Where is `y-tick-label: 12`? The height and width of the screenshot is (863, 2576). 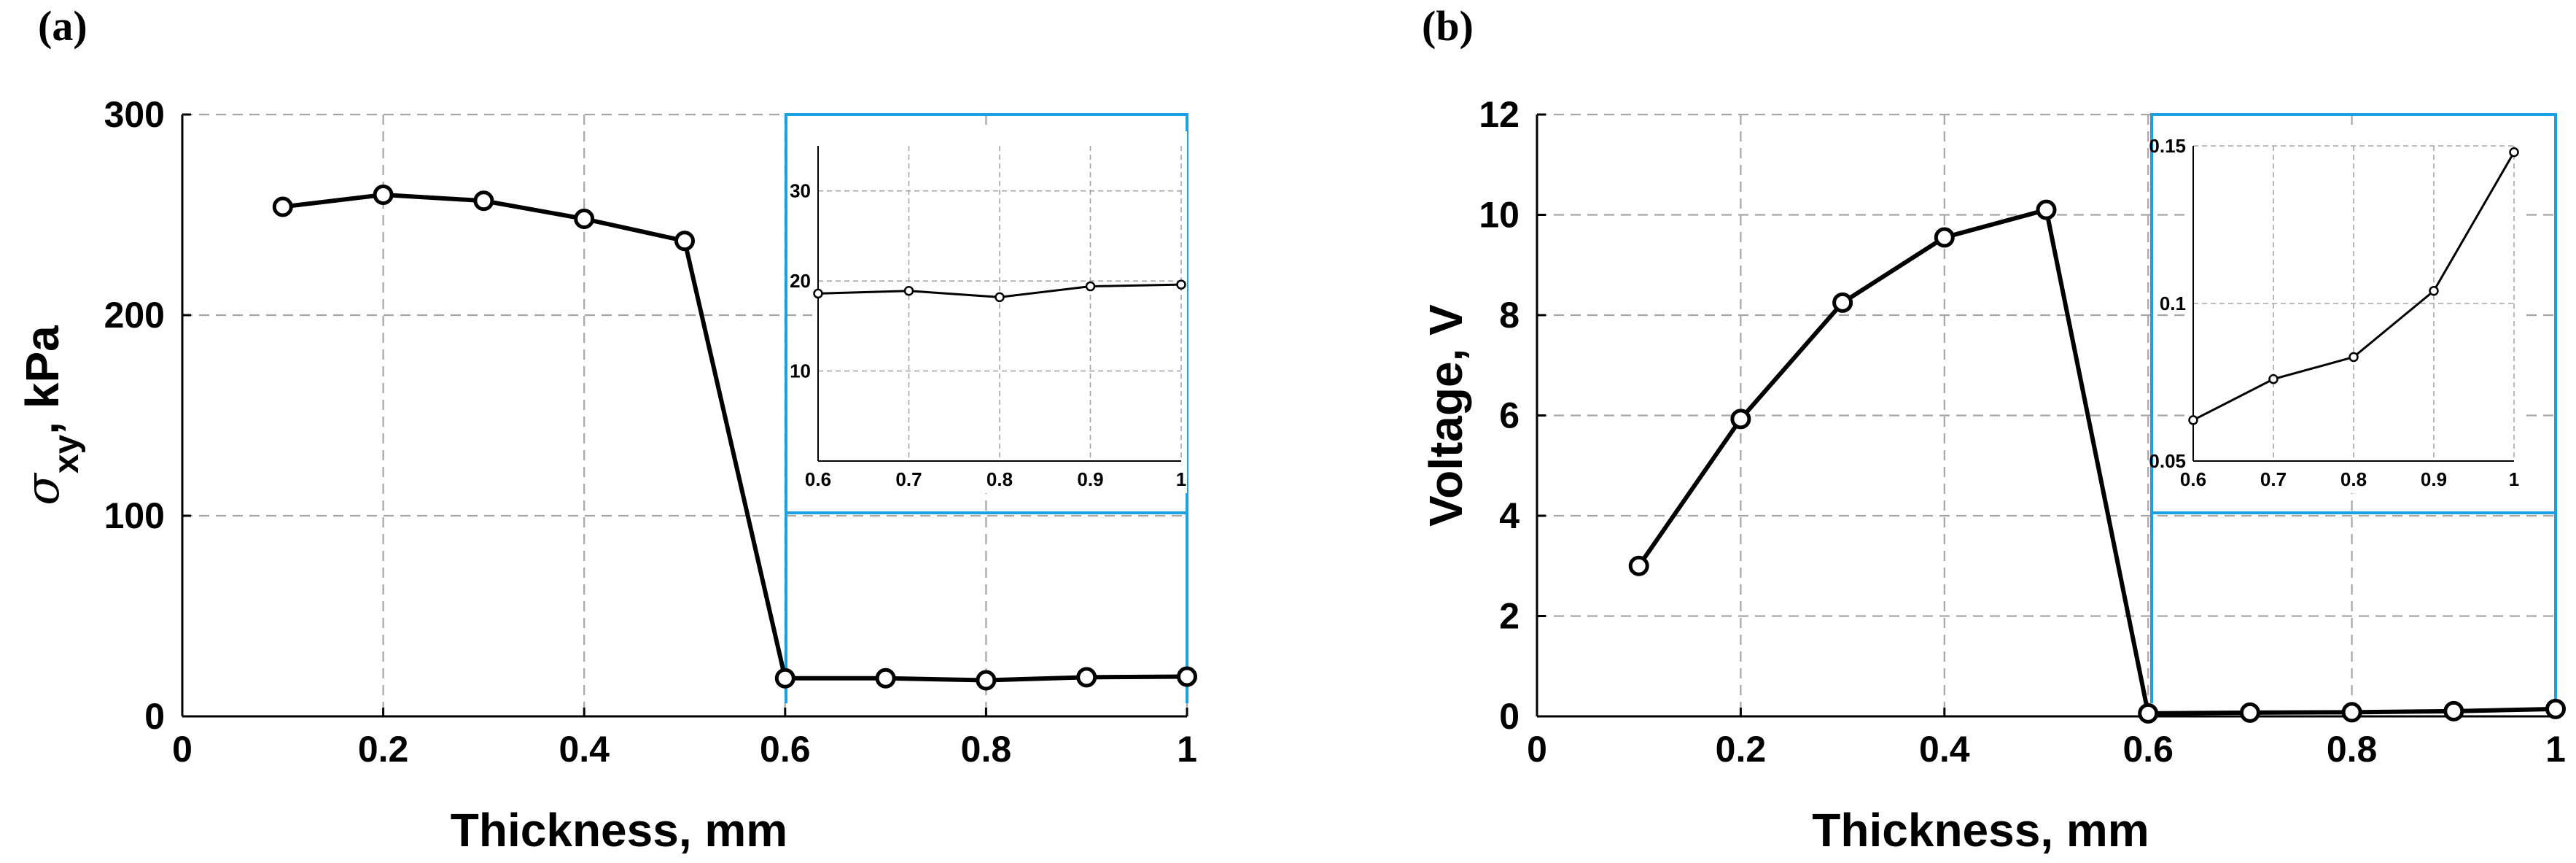
y-tick-label: 12 is located at coordinates (1499, 115).